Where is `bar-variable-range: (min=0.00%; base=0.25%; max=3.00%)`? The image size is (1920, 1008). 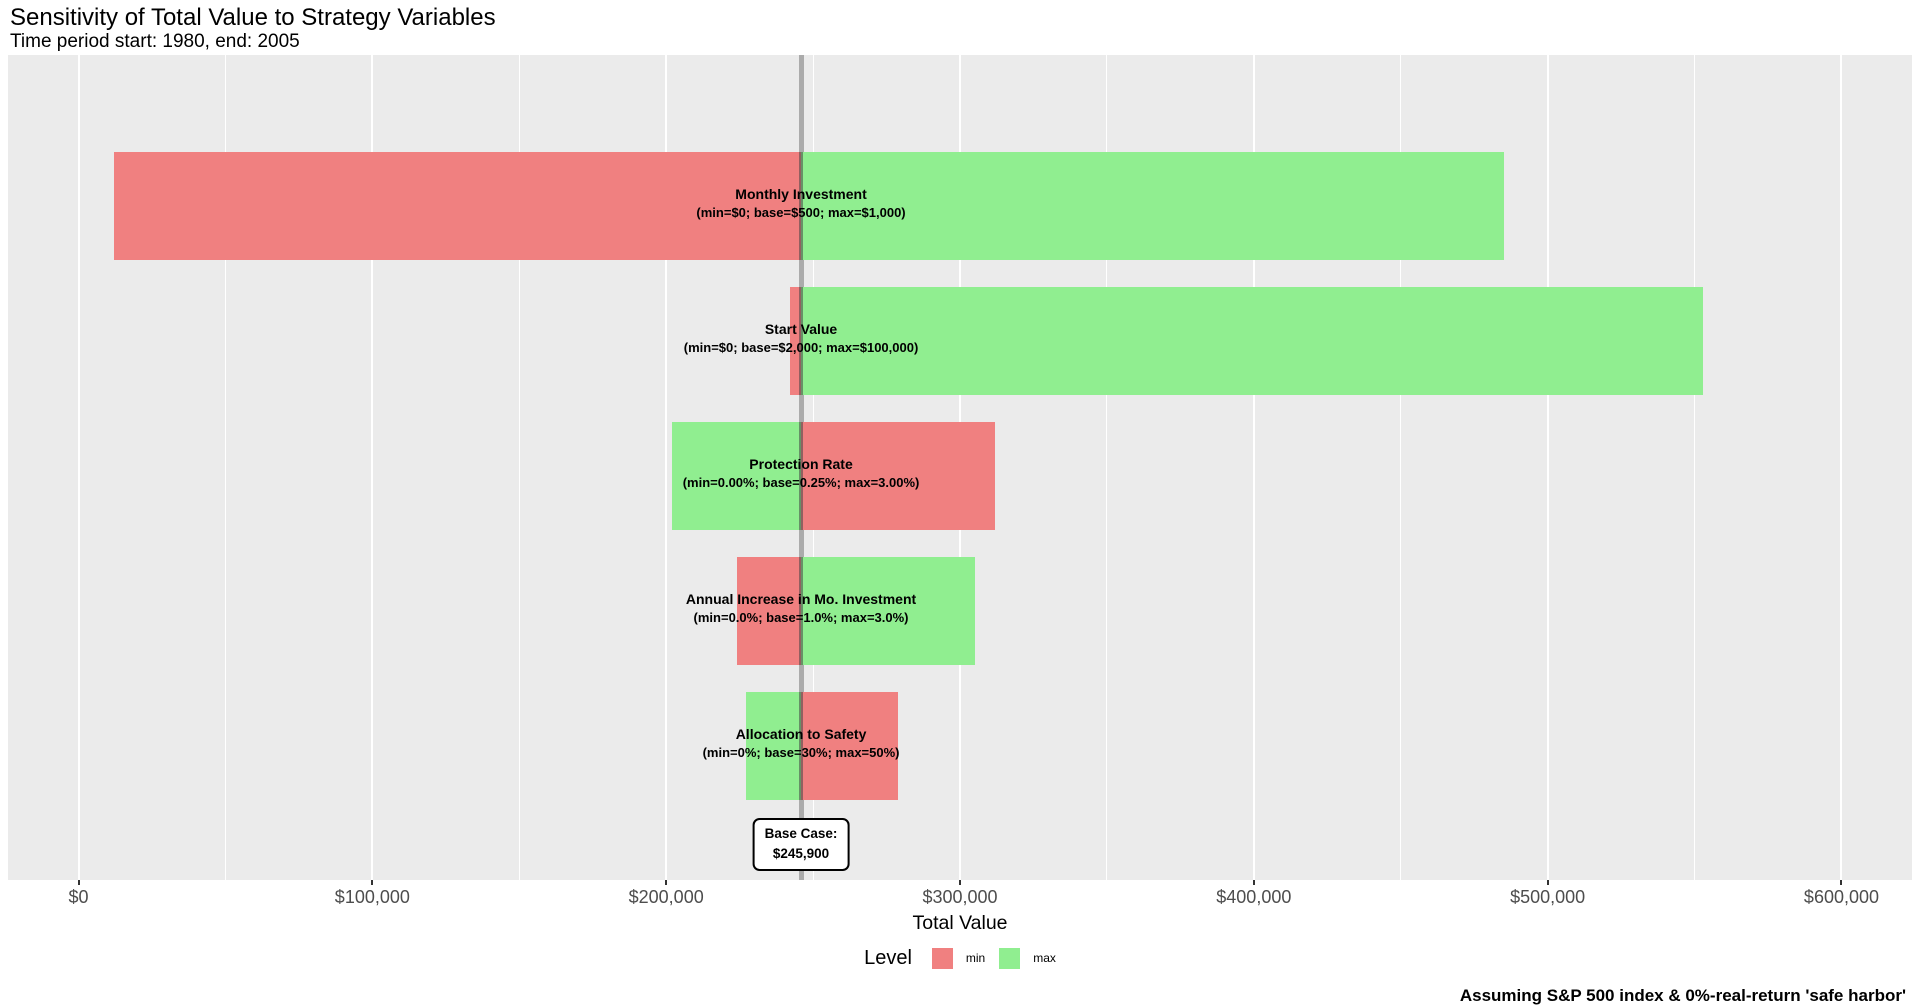 bar-variable-range: (min=0.00%; base=0.25%; max=3.00%) is located at coordinates (801, 483).